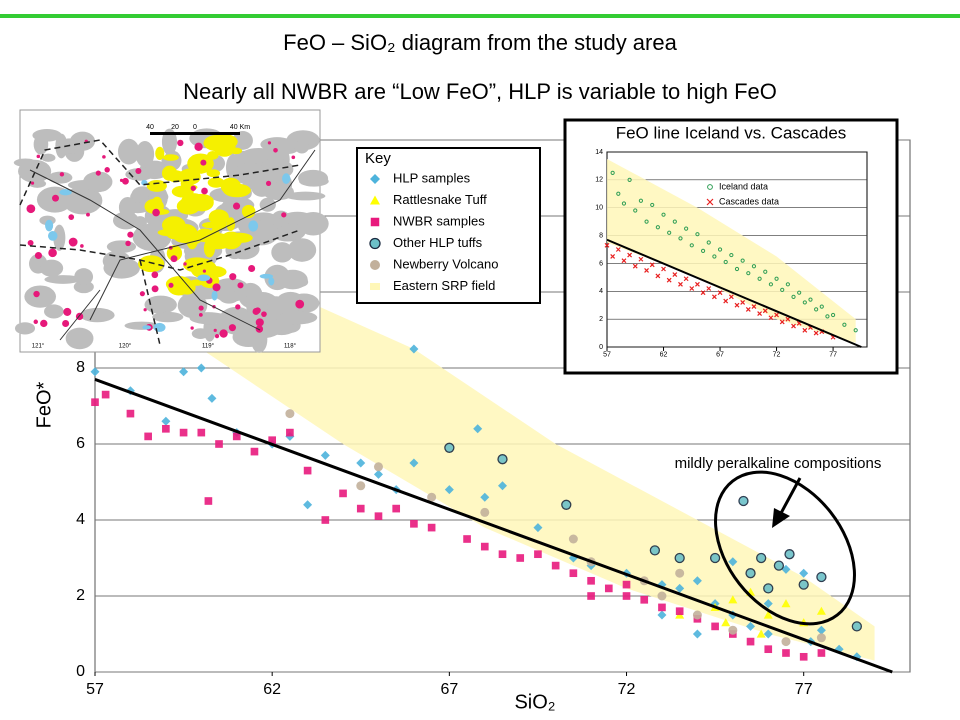 This screenshot has width=960, height=720. What do you see at coordinates (785, 548) in the screenshot?
I see `highlight-ellipse` at bounding box center [785, 548].